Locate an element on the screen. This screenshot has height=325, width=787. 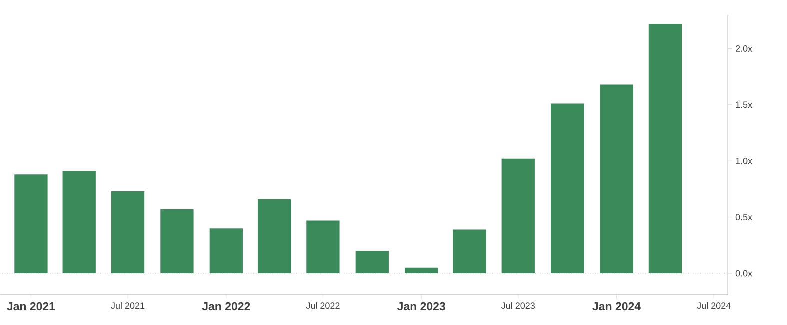
x-tick-label: Jul 2024 is located at coordinates (714, 306).